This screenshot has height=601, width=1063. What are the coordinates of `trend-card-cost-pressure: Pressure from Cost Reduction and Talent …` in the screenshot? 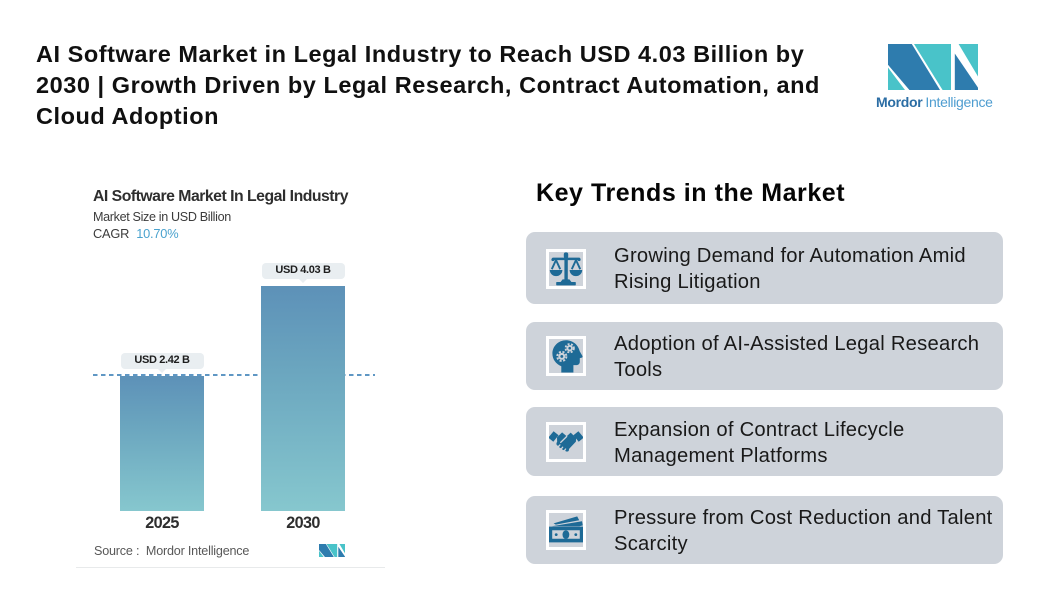 It's located at (764, 530).